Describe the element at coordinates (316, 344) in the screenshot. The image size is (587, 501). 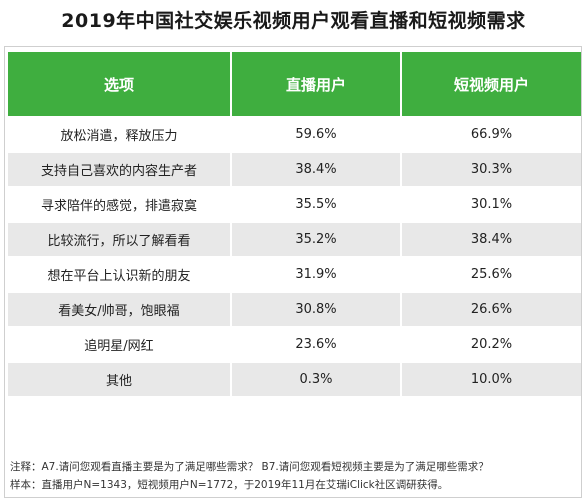
I see `row-live-value: 23.6%` at that location.